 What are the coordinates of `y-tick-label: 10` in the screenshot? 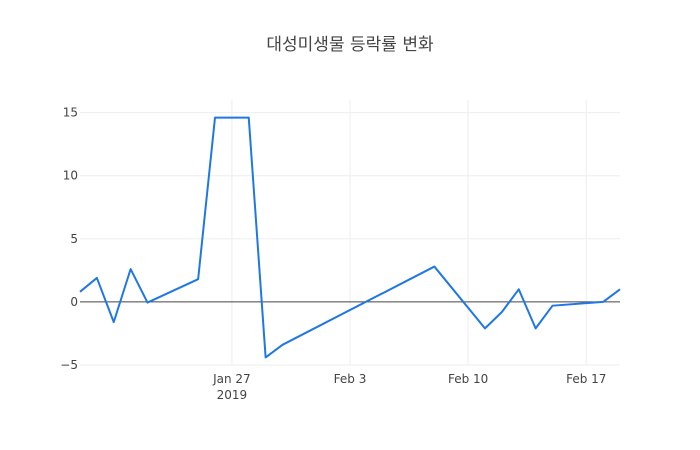 It's located at (70, 176).